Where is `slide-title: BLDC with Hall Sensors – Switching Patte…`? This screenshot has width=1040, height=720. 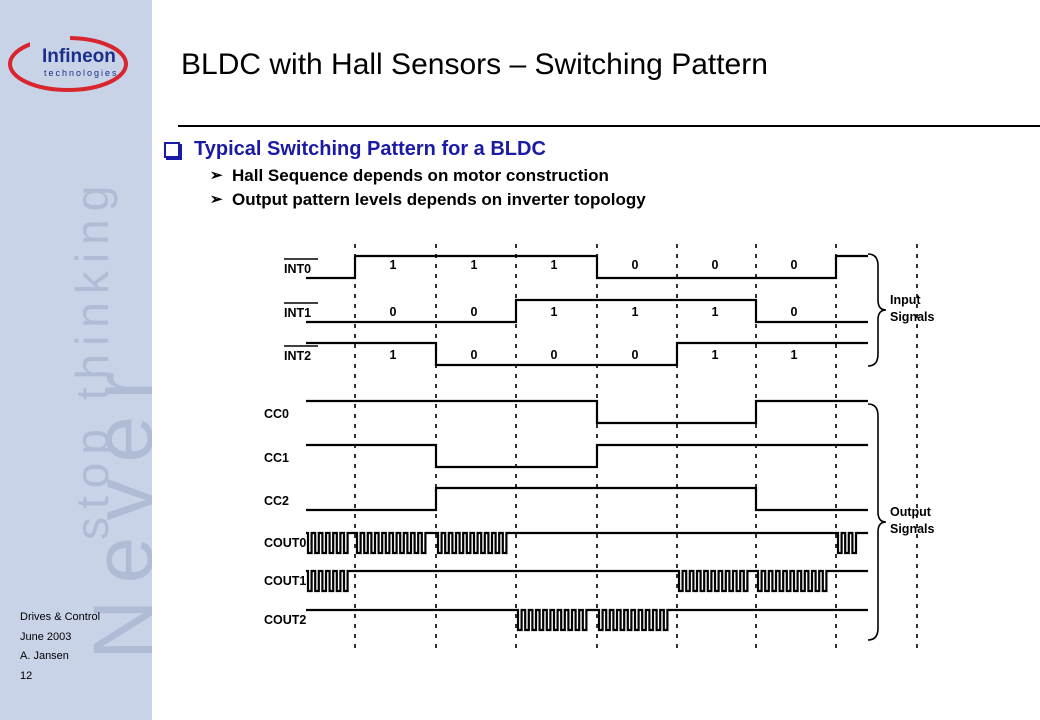 slide-title: BLDC with Hall Sensors – Switching Patte… is located at coordinates (474, 64).